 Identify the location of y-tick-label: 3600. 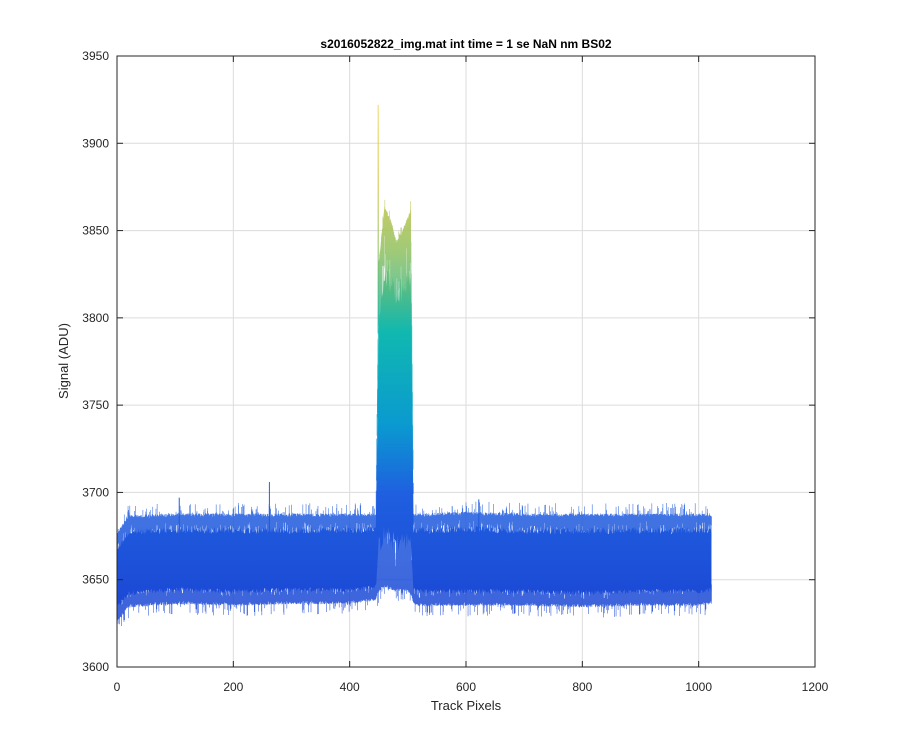
(95, 667).